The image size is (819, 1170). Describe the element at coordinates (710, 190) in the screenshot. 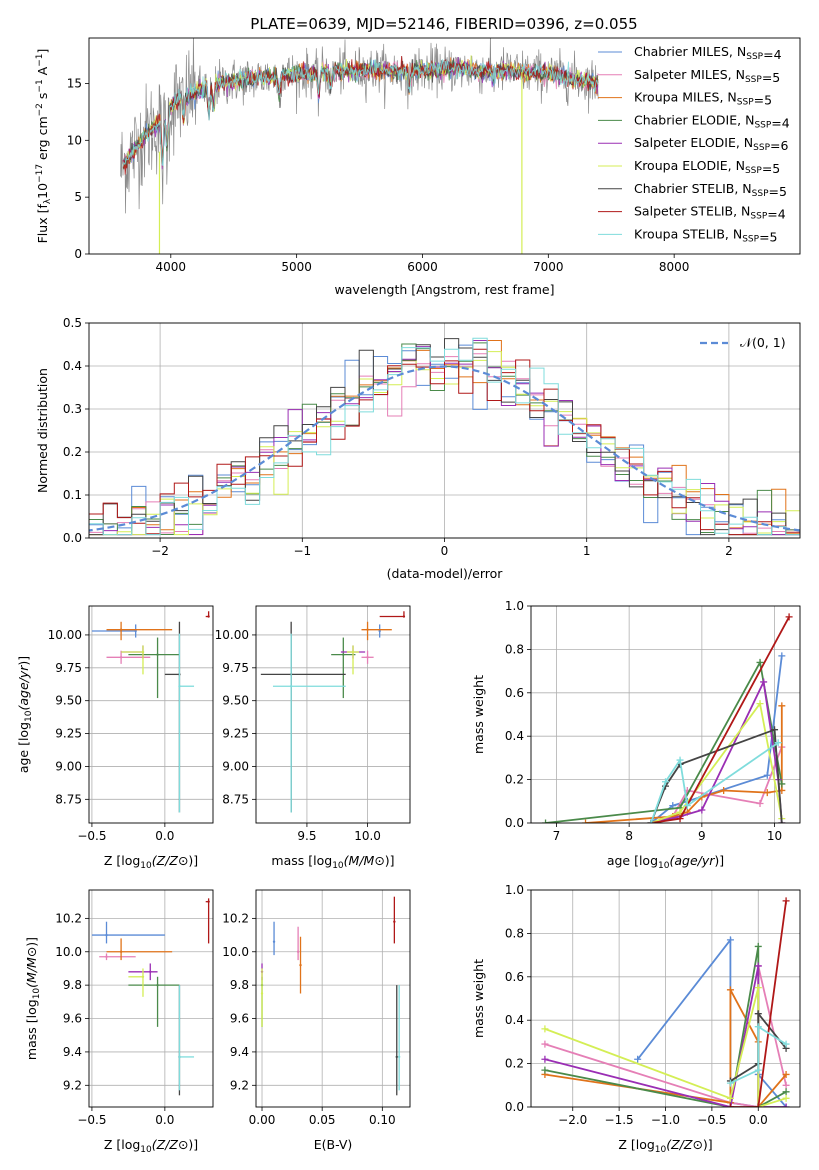

I see `legend-label: Chabrier STELIB, NSSP=5` at that location.